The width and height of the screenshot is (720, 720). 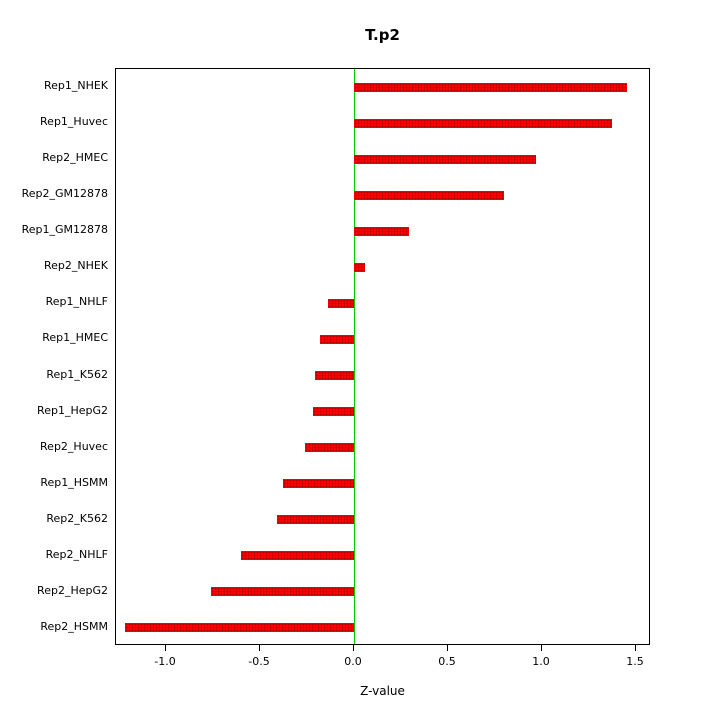 I want to click on y-axis-tick-label: Rep1_HMEC, so click(x=75, y=337).